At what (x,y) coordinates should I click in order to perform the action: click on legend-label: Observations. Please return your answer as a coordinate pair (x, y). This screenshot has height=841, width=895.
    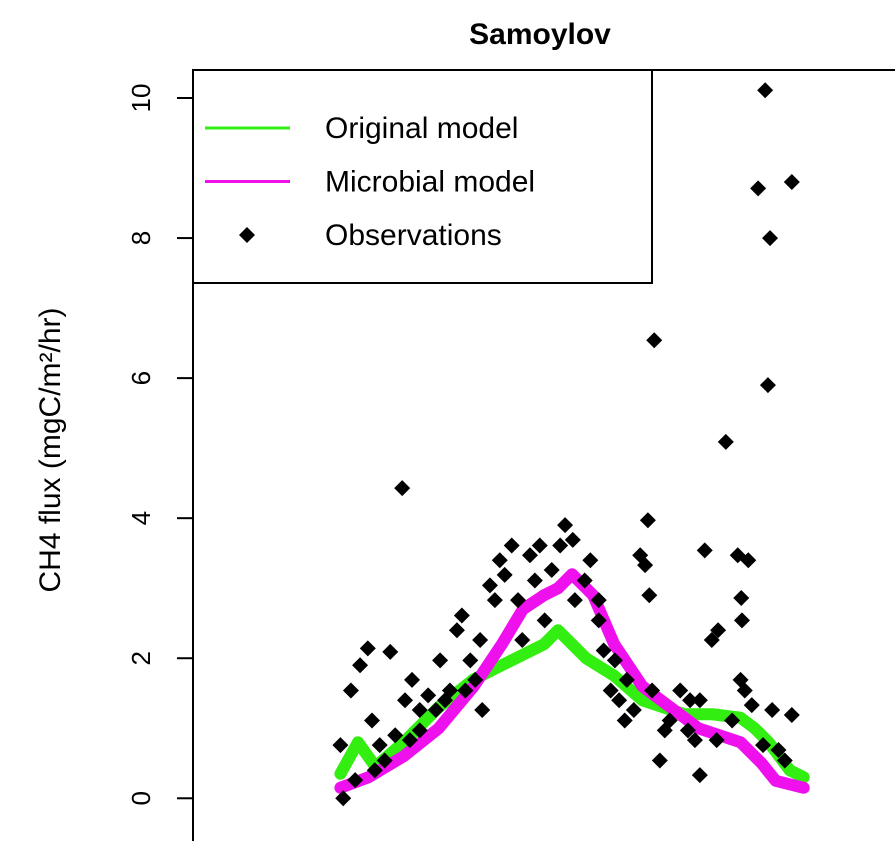
    Looking at the image, I should click on (413, 235).